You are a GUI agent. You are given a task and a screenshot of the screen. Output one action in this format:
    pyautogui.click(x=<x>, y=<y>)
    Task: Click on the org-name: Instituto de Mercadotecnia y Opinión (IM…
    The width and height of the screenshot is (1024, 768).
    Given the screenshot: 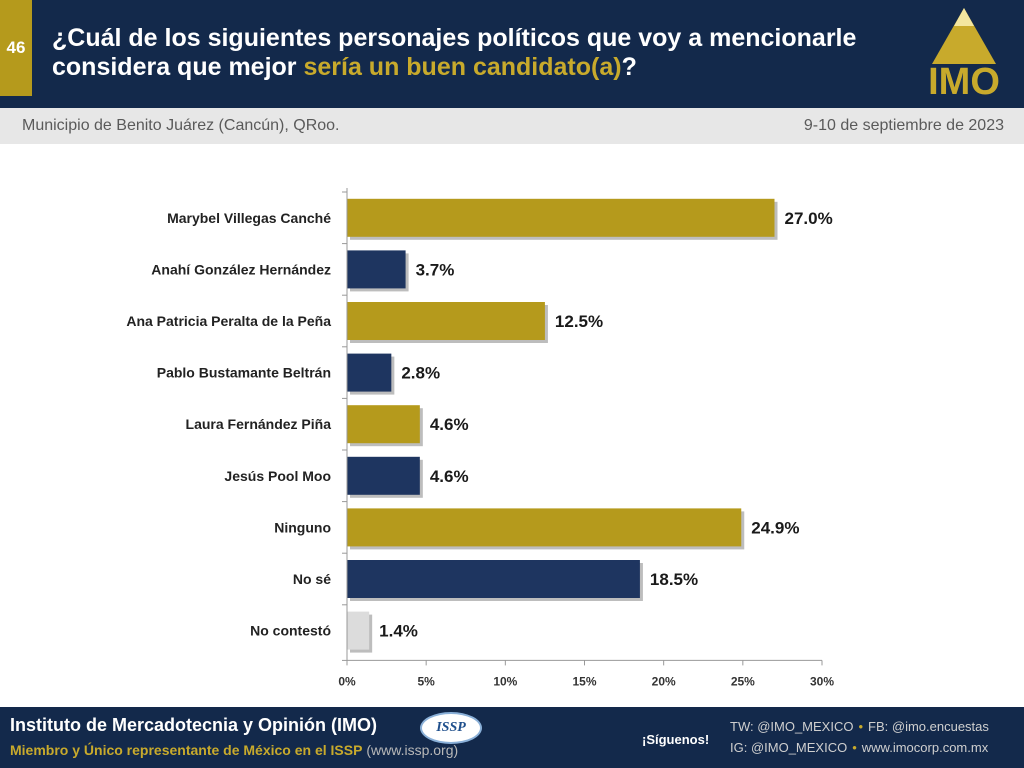 What is the action you would take?
    pyautogui.click(x=194, y=725)
    